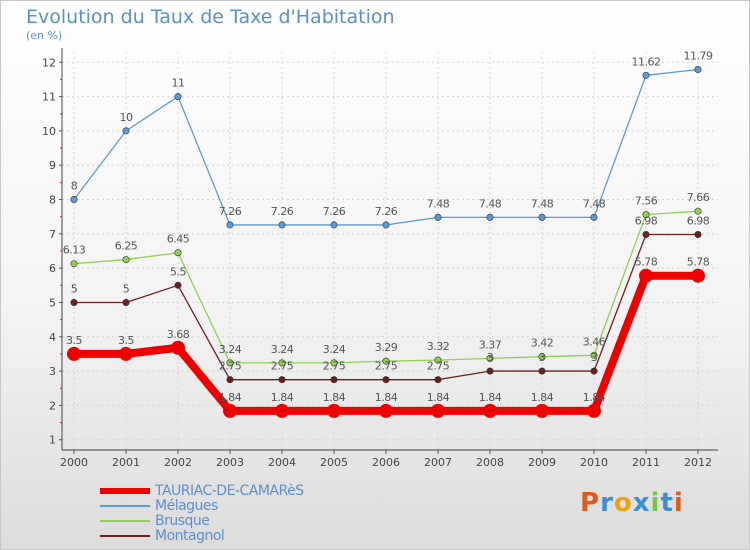  What do you see at coordinates (52, 405) in the screenshot?
I see `y-tick-label: 2` at bounding box center [52, 405].